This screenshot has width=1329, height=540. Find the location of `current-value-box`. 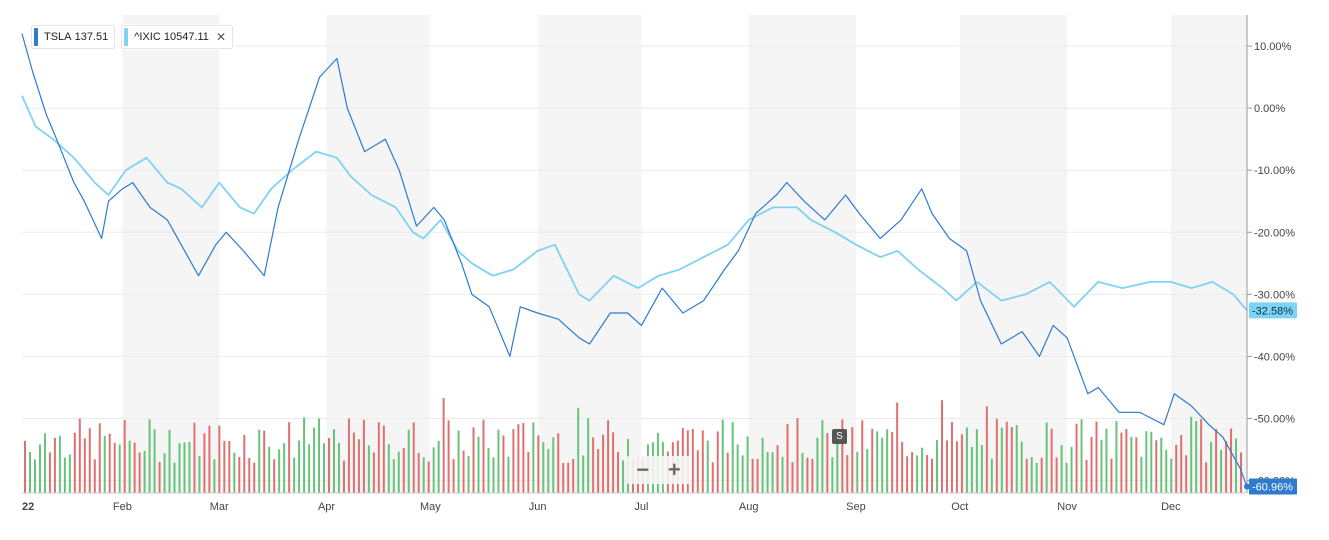

current-value-box is located at coordinates (1273, 486).